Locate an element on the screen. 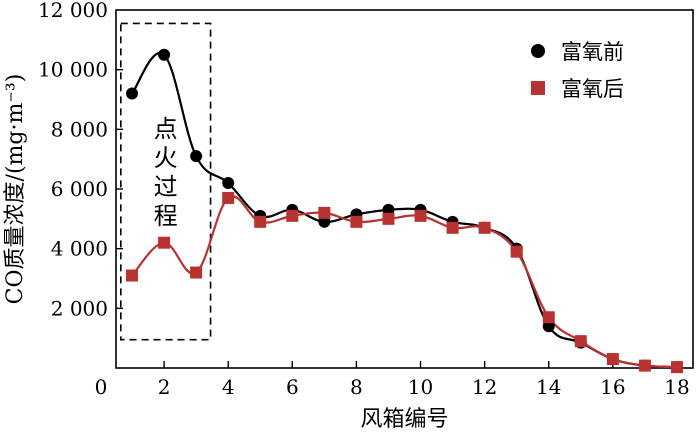  y-tick-label: 12 000 is located at coordinates (73, 11).